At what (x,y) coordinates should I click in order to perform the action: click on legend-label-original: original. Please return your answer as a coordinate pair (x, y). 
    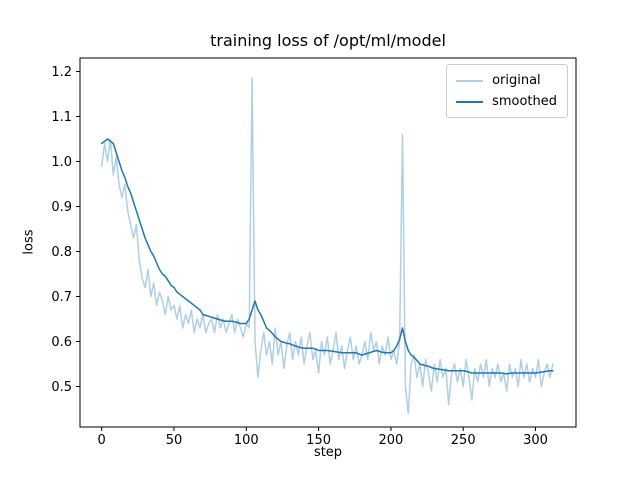
    Looking at the image, I should click on (516, 80).